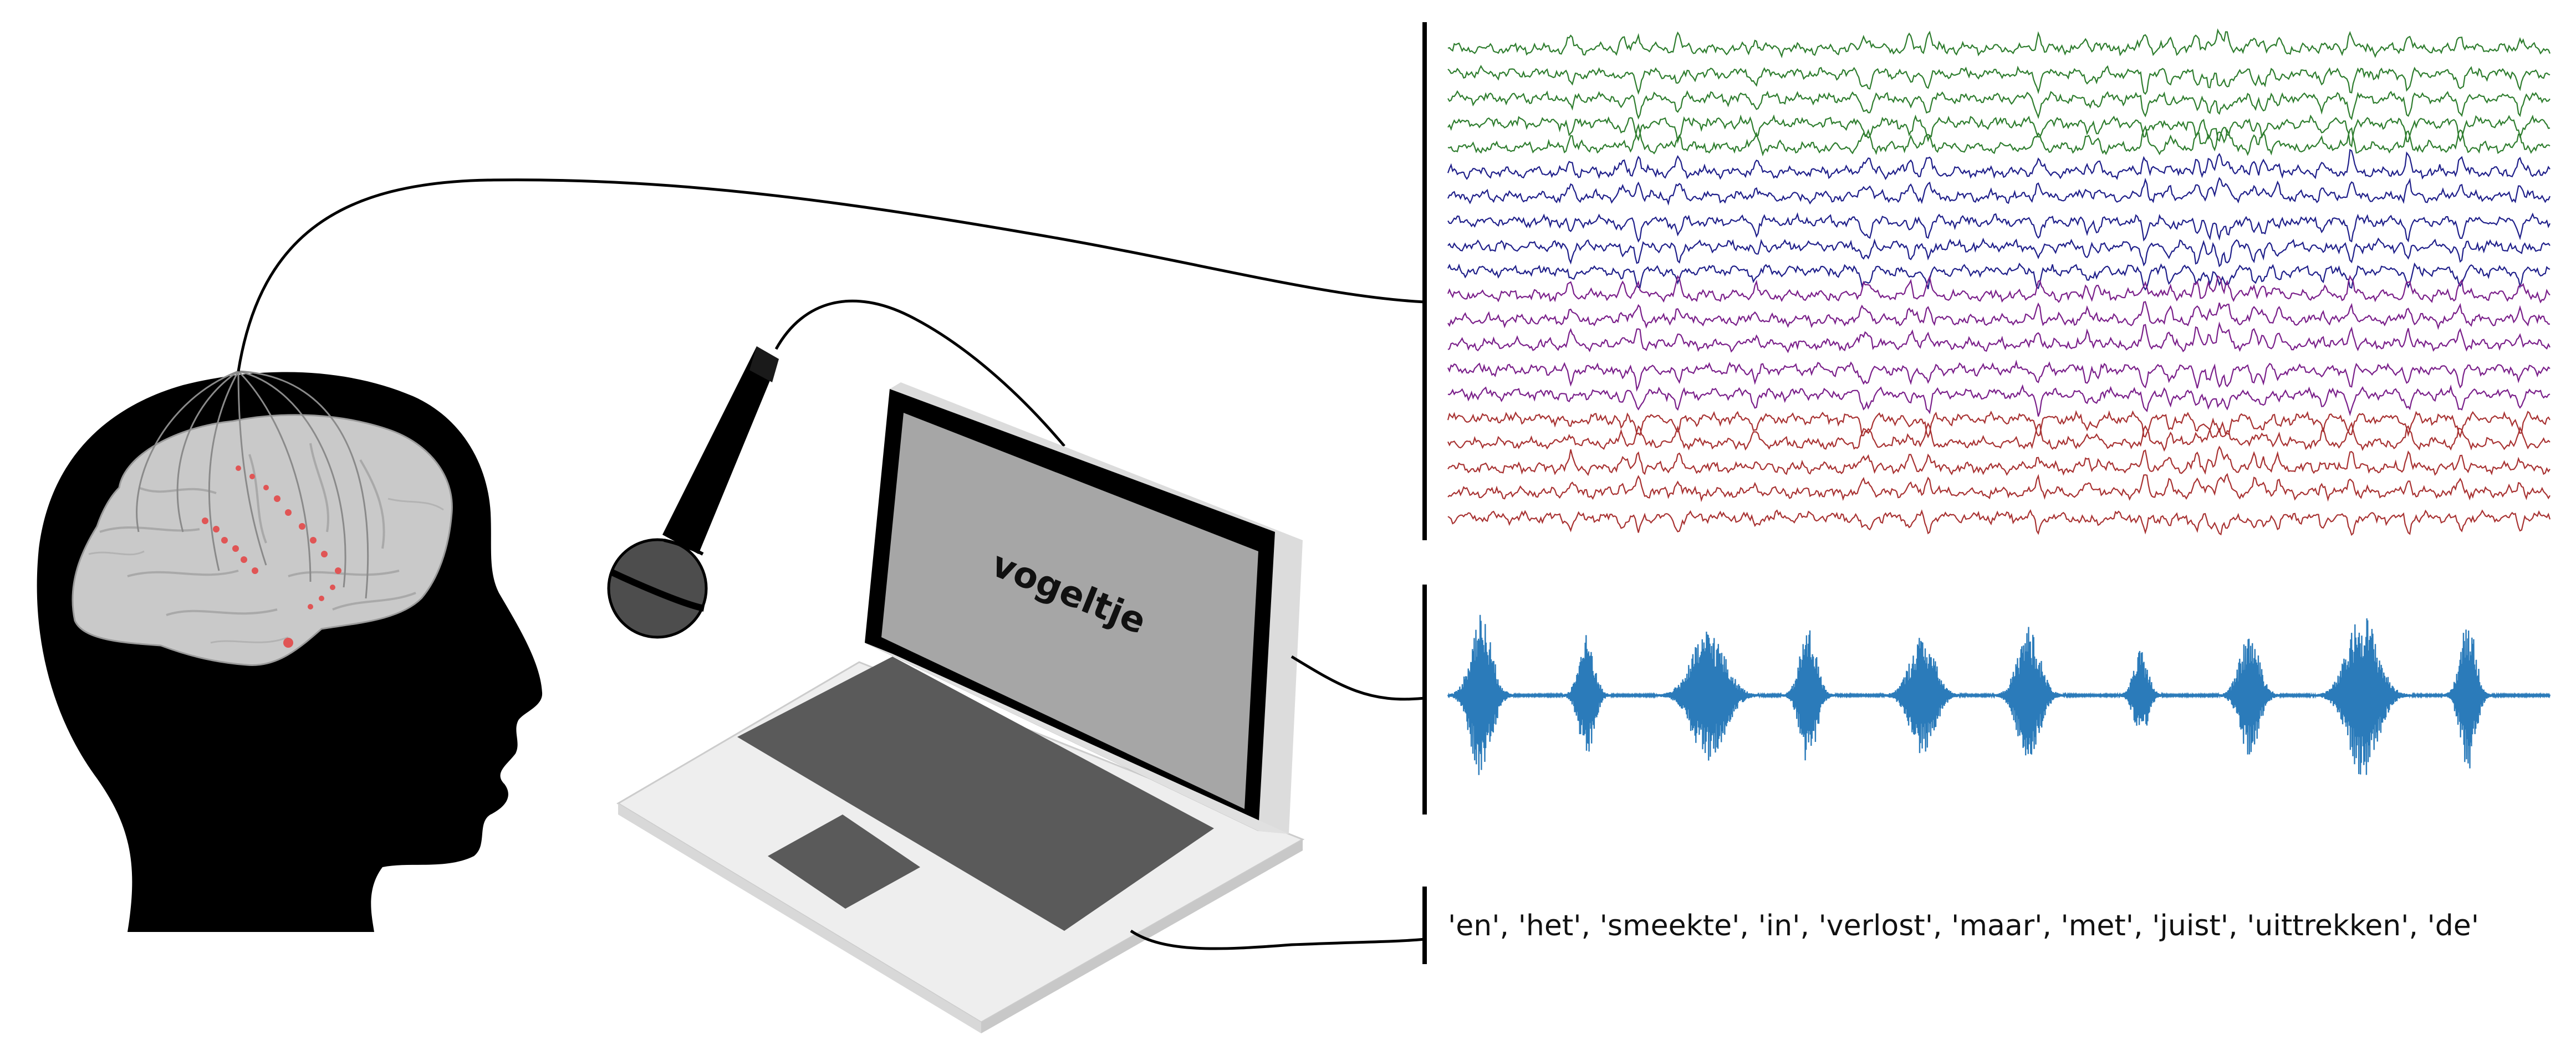 The width and height of the screenshot is (2576, 1045). I want to click on cable-mic-to-laptop, so click(919, 373).